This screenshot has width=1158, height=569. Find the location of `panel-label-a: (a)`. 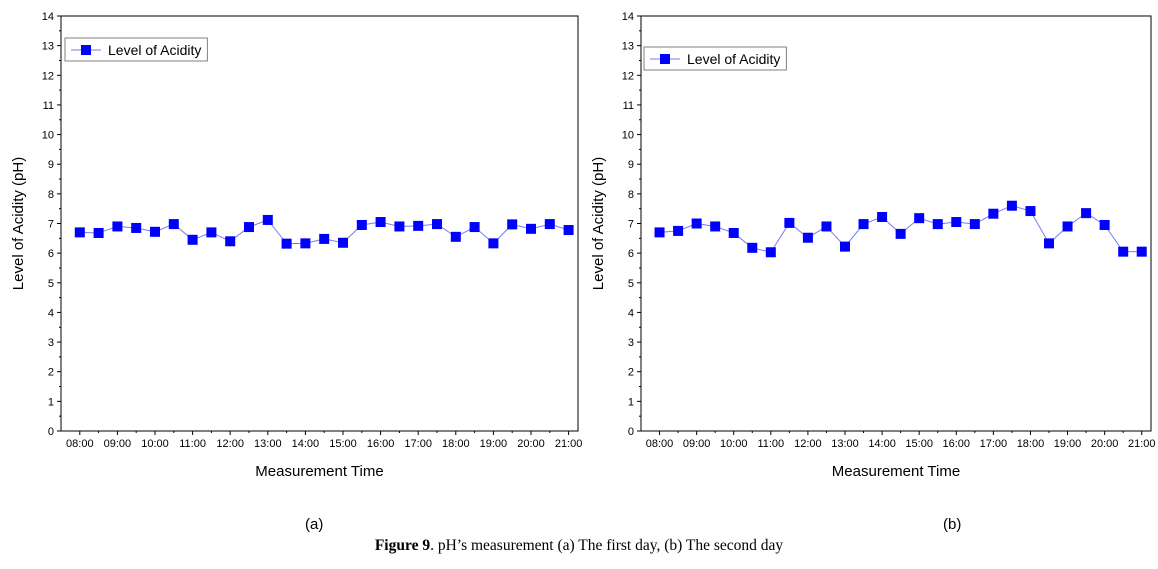

panel-label-a: (a) is located at coordinates (314, 524).